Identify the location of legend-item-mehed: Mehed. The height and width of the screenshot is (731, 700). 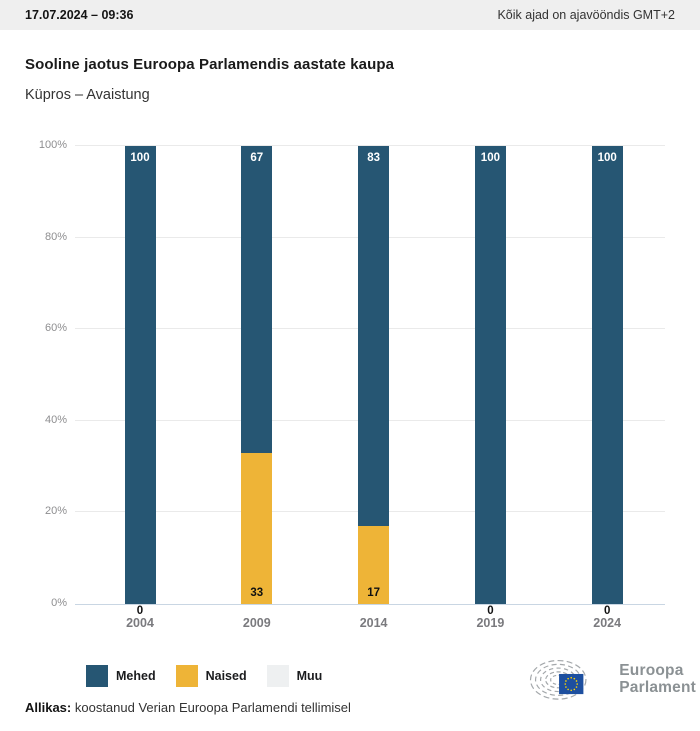
(121, 676).